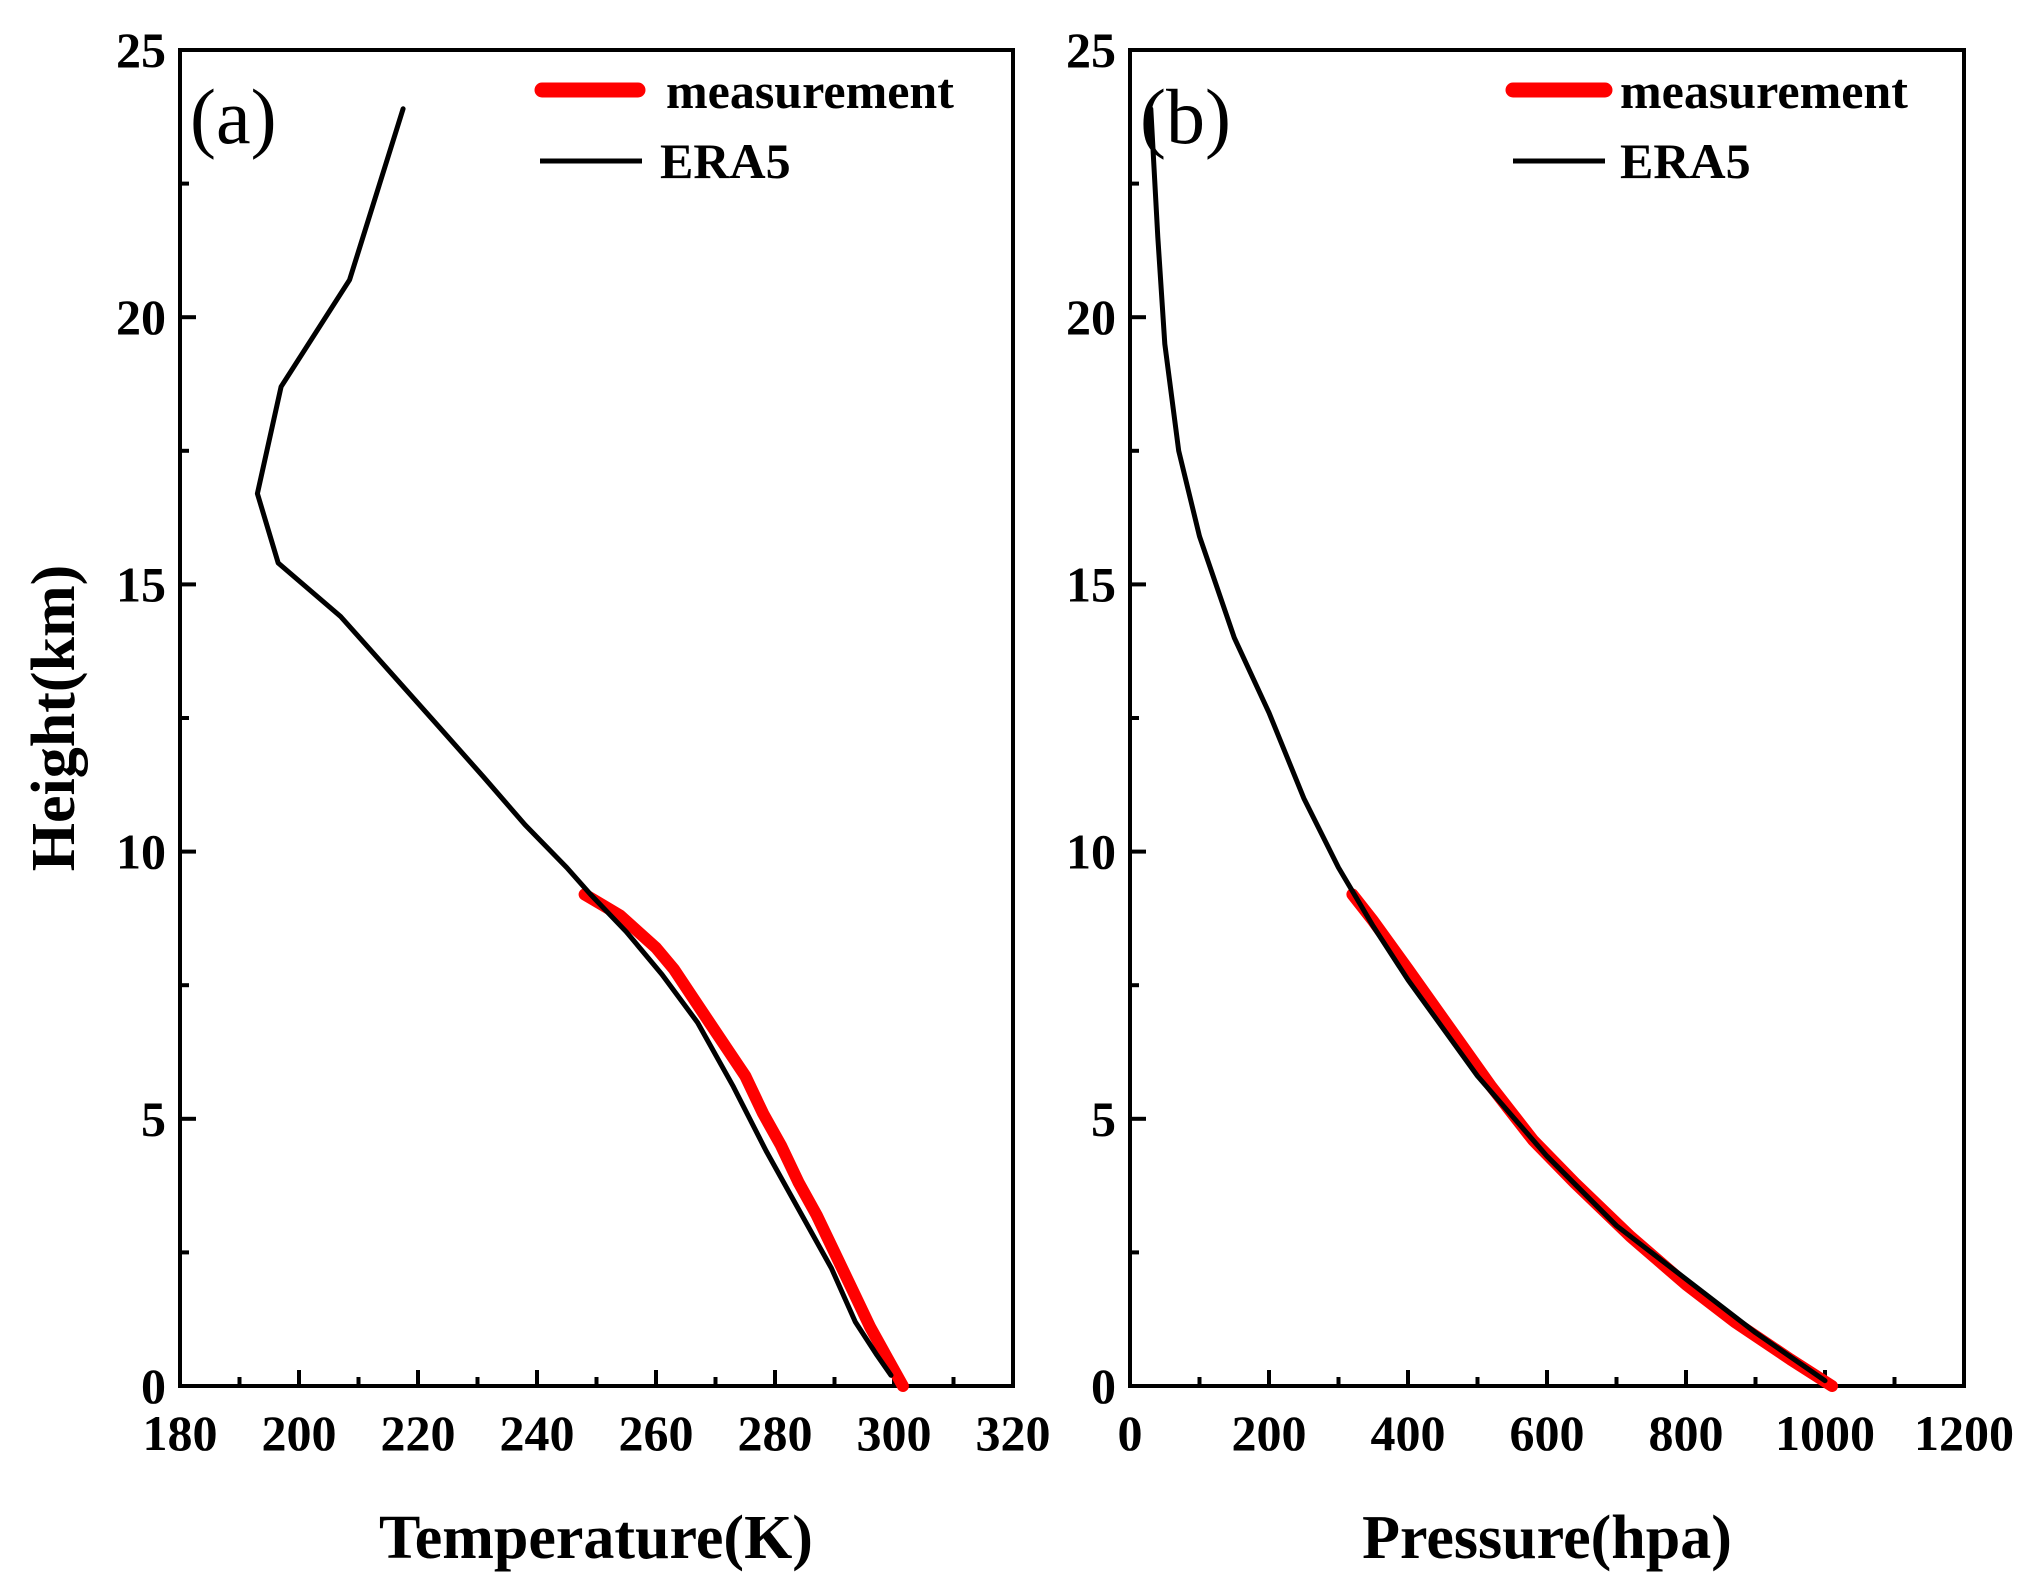 The image size is (2031, 1590). Describe the element at coordinates (233, 116) in the screenshot. I see `panel-label-a: (a)` at that location.